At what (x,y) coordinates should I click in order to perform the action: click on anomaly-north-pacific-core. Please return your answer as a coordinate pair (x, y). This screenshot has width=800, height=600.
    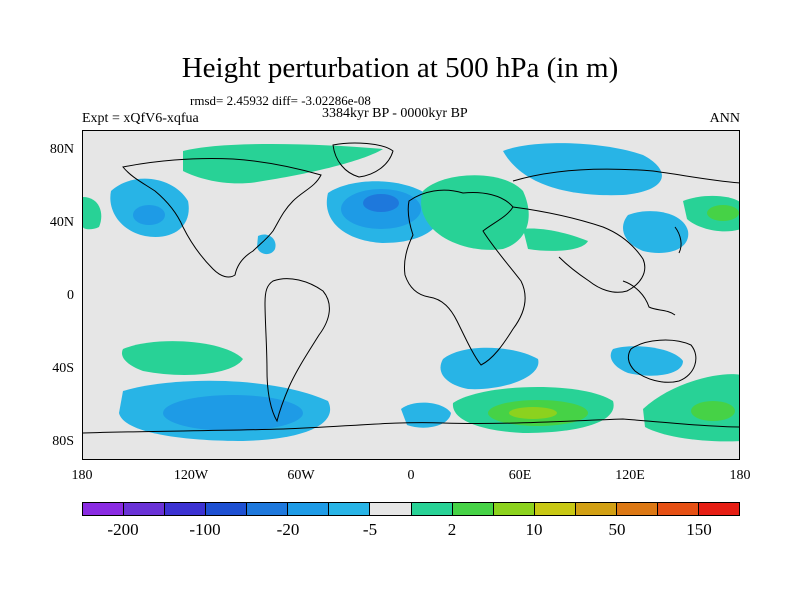
    Looking at the image, I should click on (149, 215).